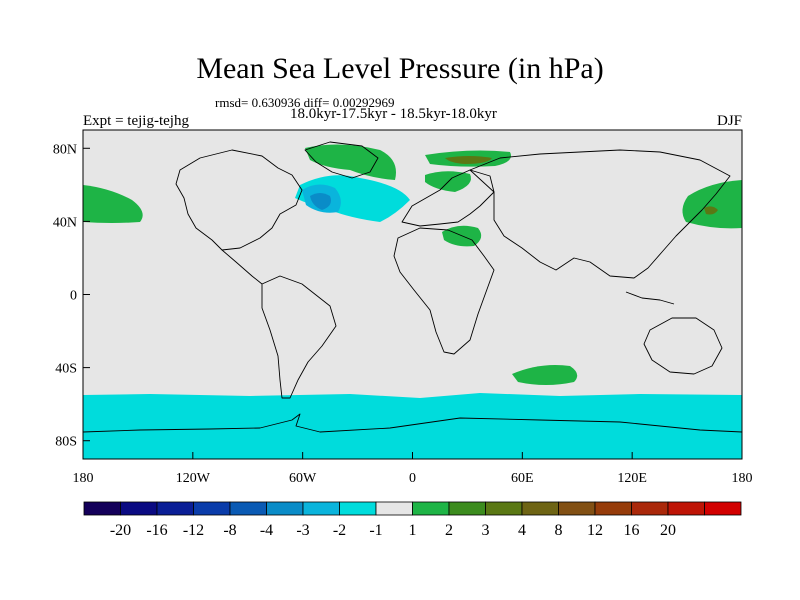 Image resolution: width=800 pixels, height=600 pixels. What do you see at coordinates (683, 346) in the screenshot?
I see `coast-australia` at bounding box center [683, 346].